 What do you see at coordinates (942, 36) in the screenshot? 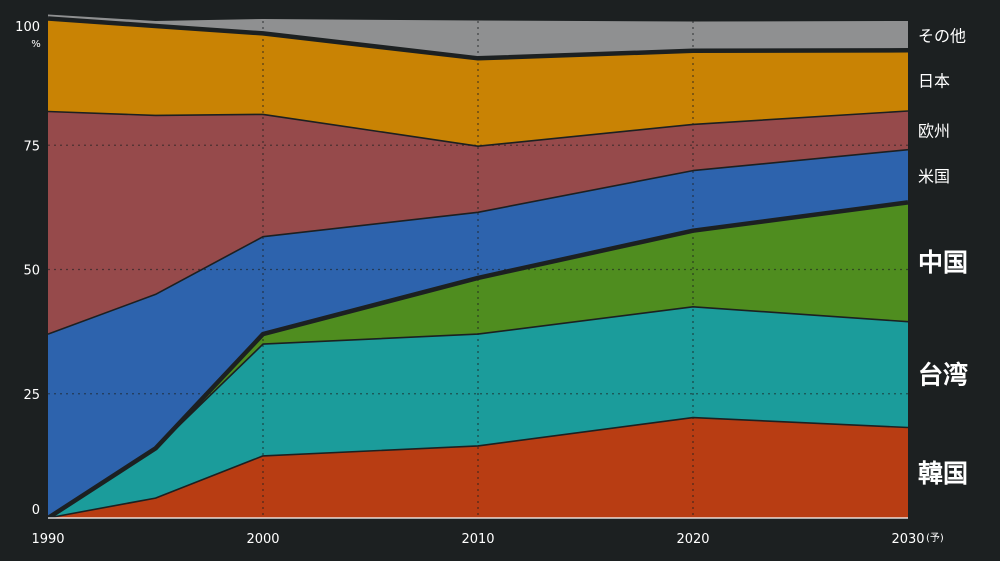
I see `legend-label-7: その他` at bounding box center [942, 36].